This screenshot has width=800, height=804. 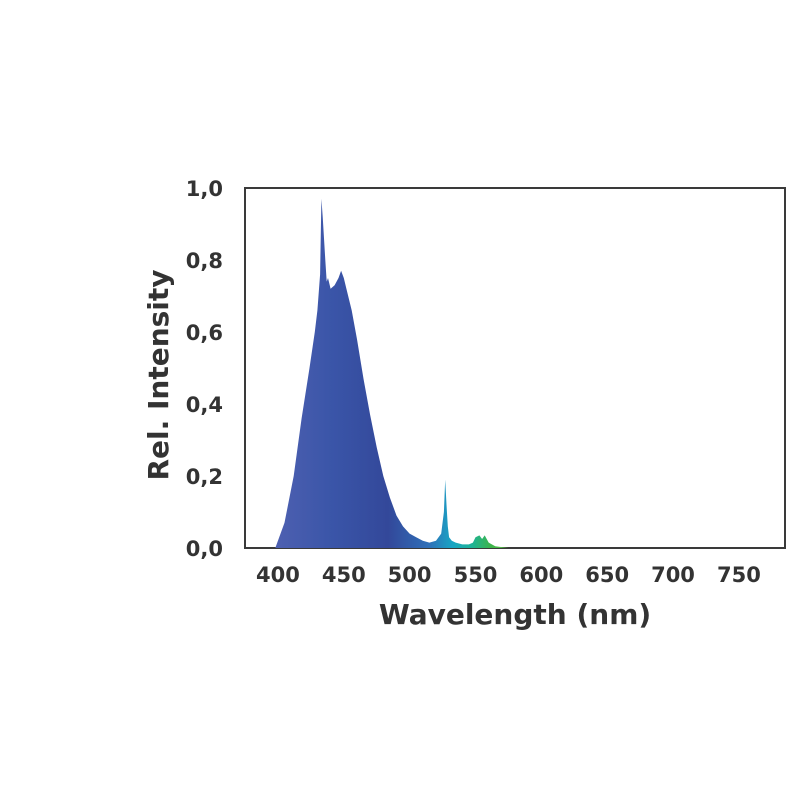 What do you see at coordinates (739, 575) in the screenshot?
I see `x-tick-label: 750` at bounding box center [739, 575].